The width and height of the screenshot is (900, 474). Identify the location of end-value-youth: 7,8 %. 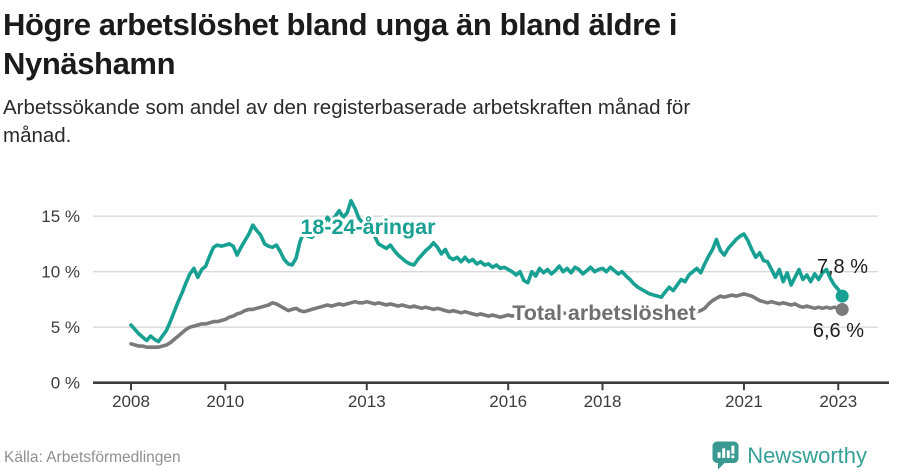
(842, 267).